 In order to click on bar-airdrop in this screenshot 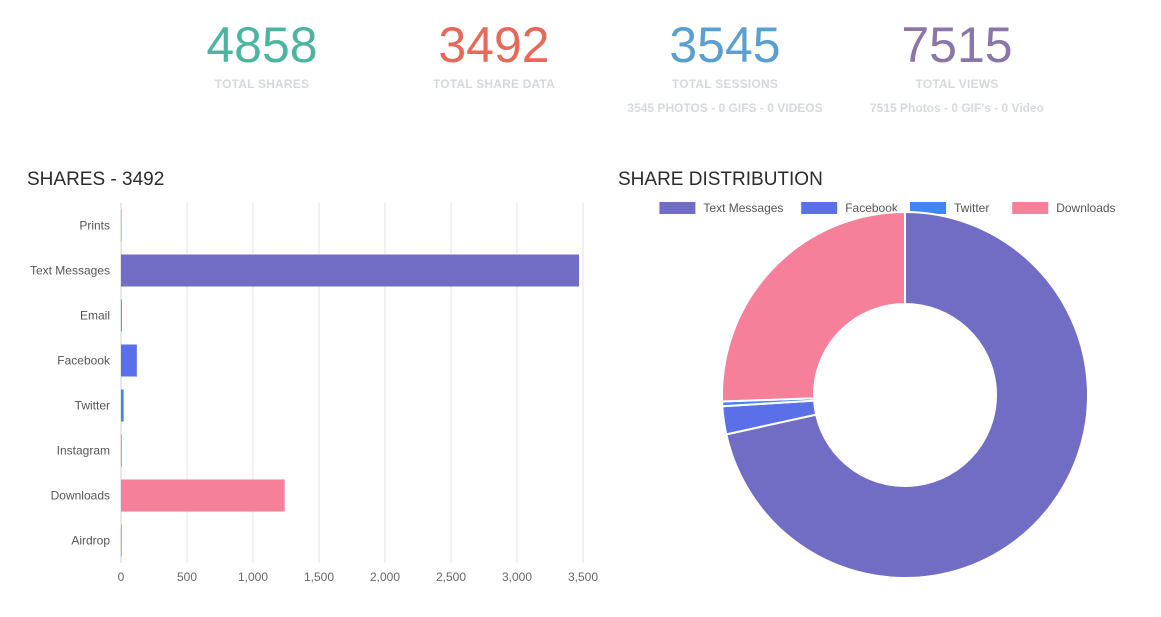, I will do `click(121, 540)`.